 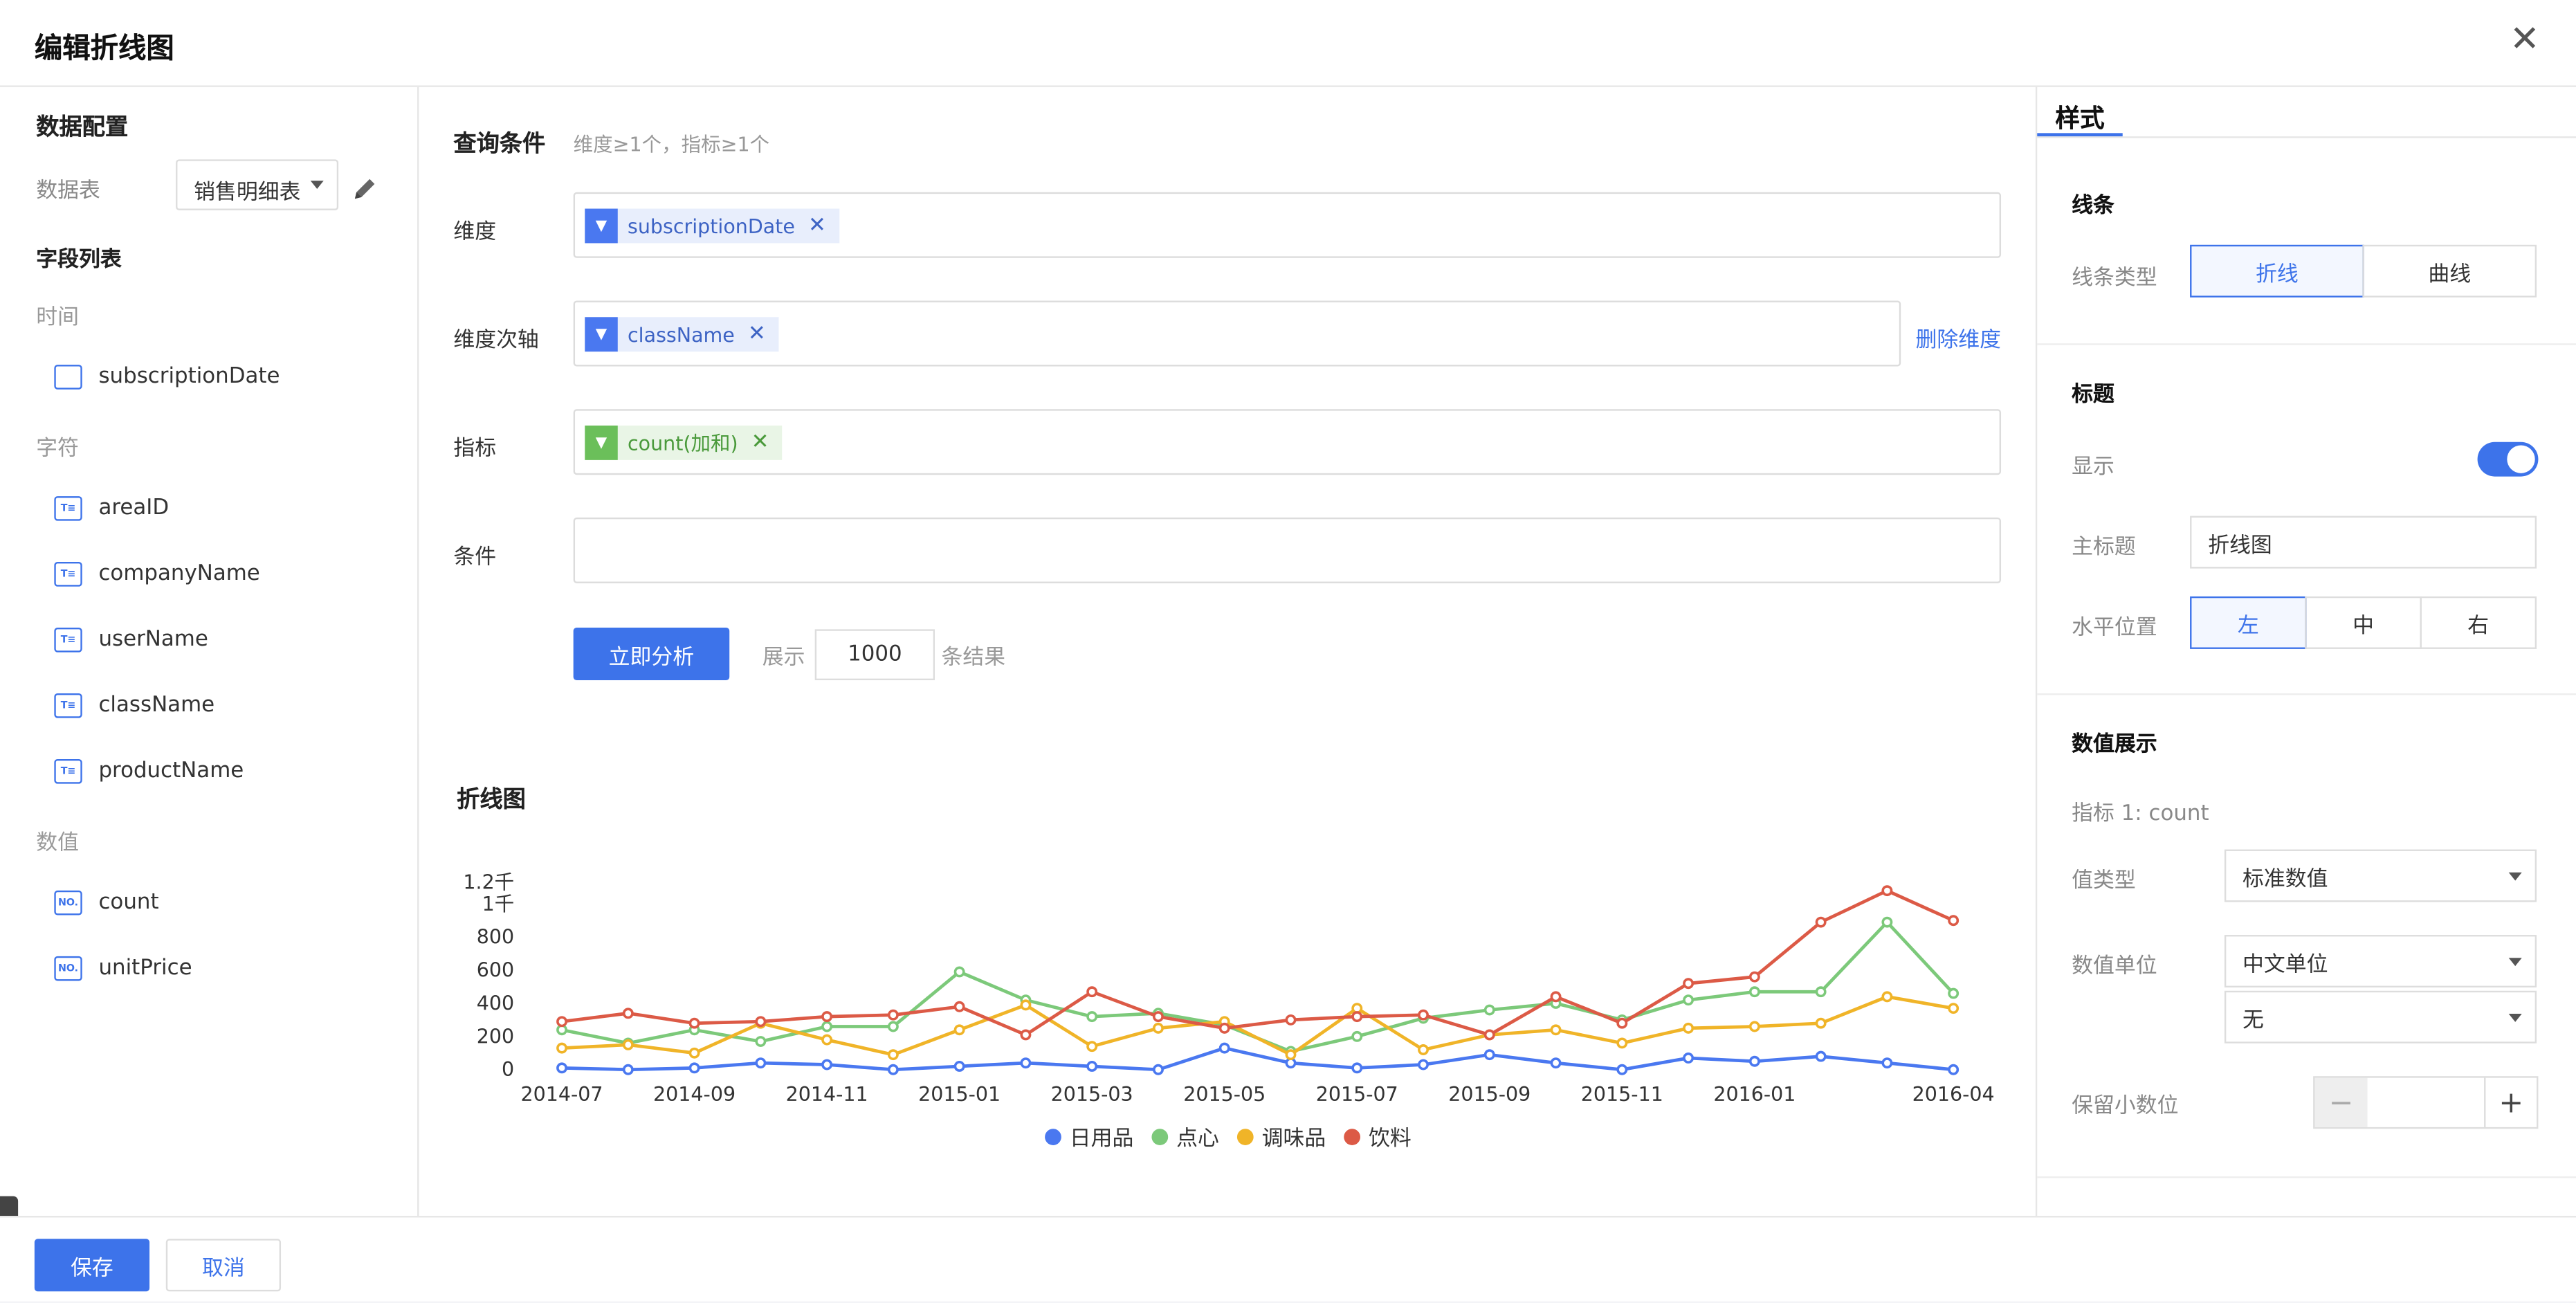 I want to click on unit-select: 中文单位, so click(x=2381, y=962).